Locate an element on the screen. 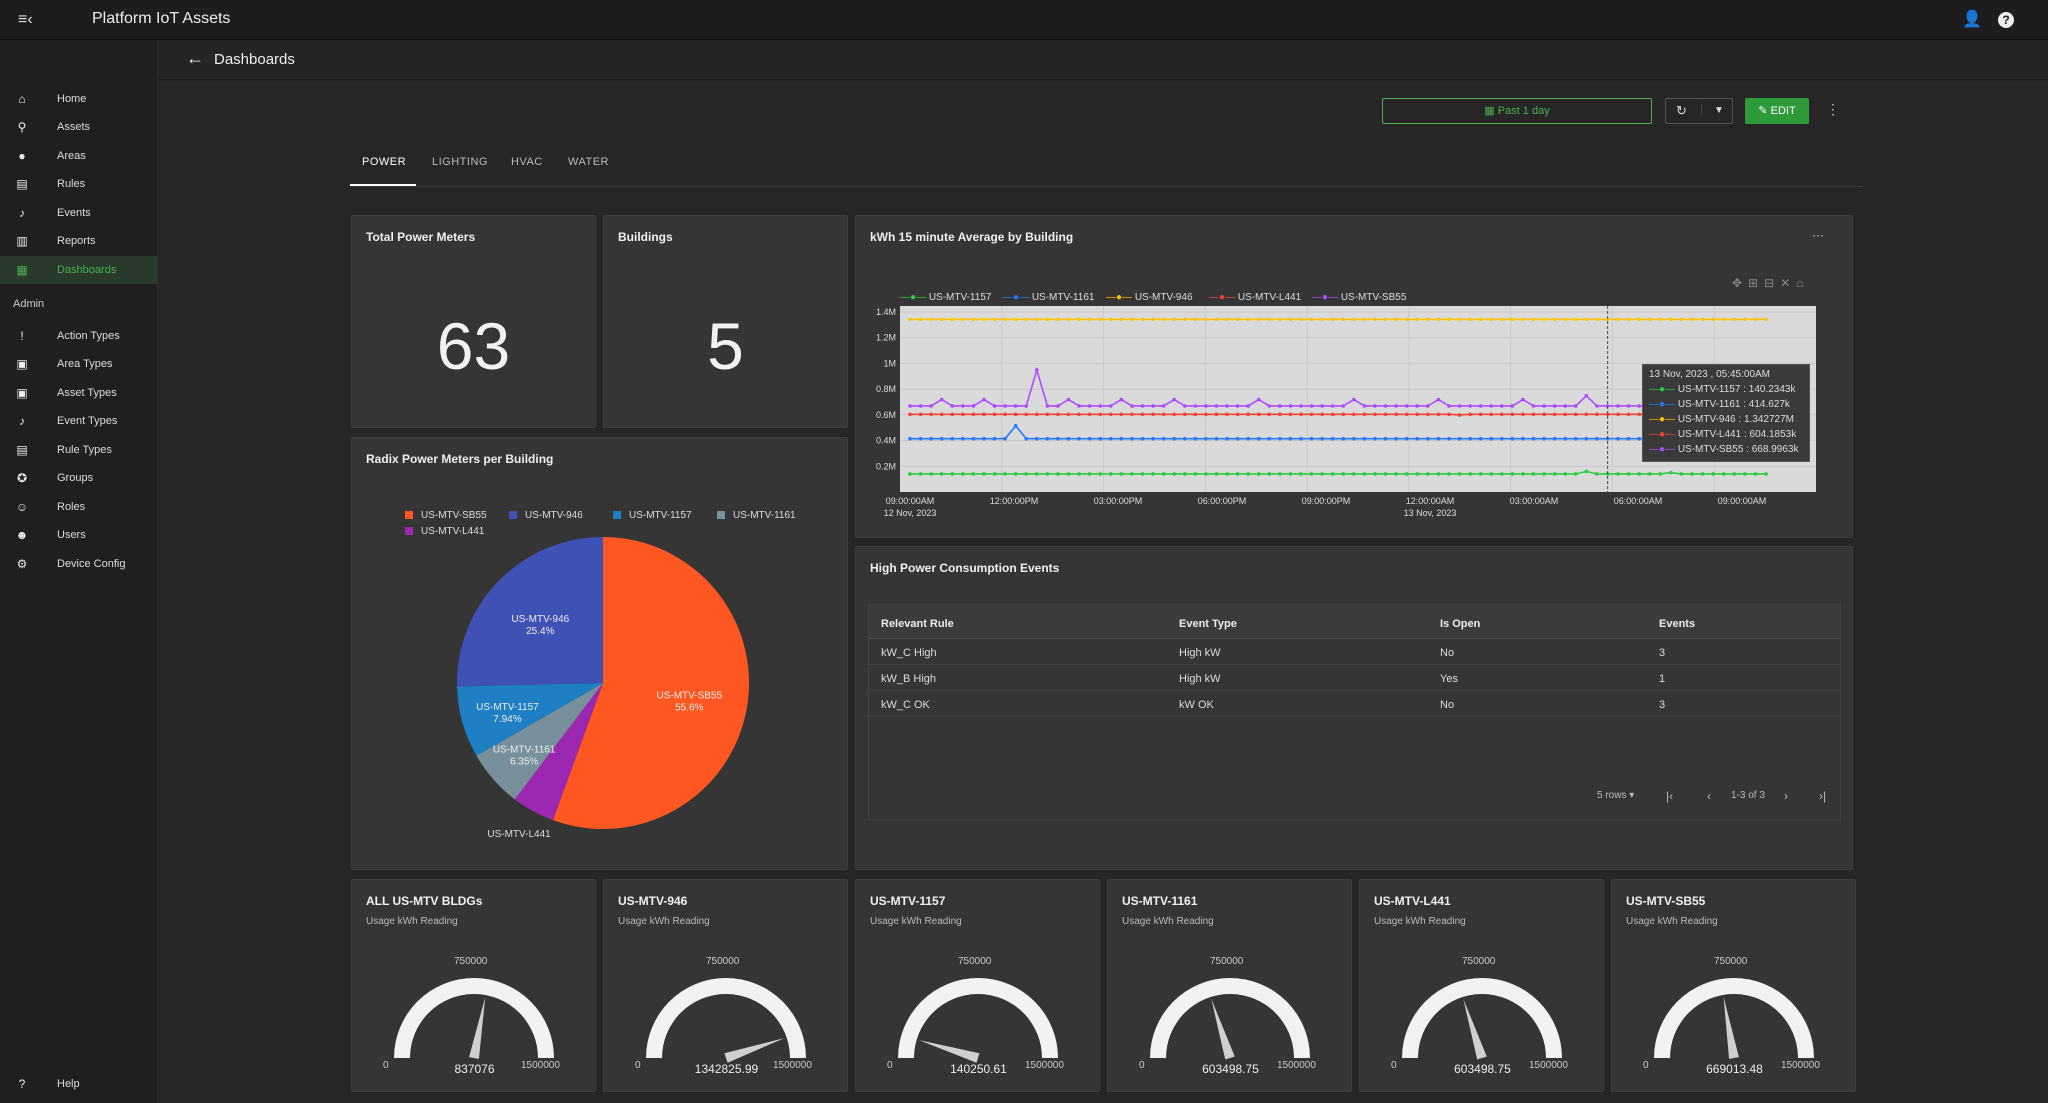 The width and height of the screenshot is (2048, 1103). sidebar-item-action-types: ! Action Types is located at coordinates (79, 336).